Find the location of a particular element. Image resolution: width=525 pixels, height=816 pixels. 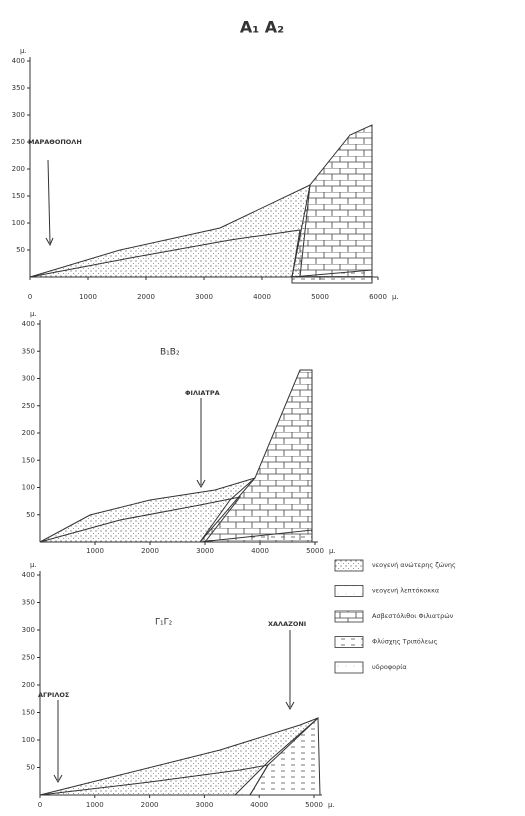

place-label: ΧΑΛΑΖΟΝΙ is located at coordinates (287, 624).